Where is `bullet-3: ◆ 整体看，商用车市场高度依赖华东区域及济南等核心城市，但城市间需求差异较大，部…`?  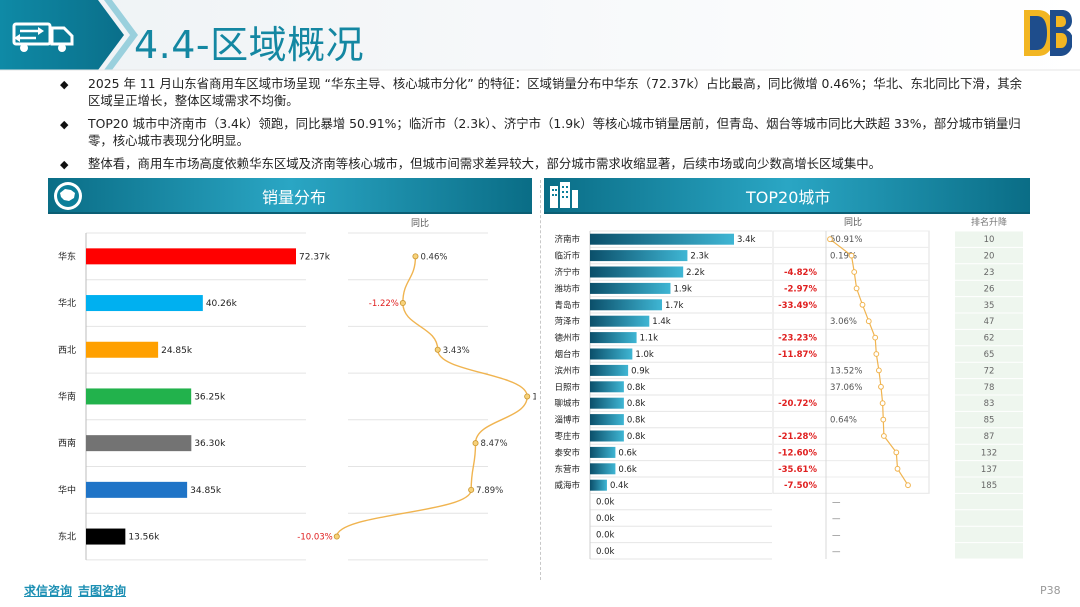 bullet-3: ◆ 整体看，商用车市场高度依赖华东区域及济南等核心城市，但城市间需求差异较大，部… is located at coordinates (546, 164).